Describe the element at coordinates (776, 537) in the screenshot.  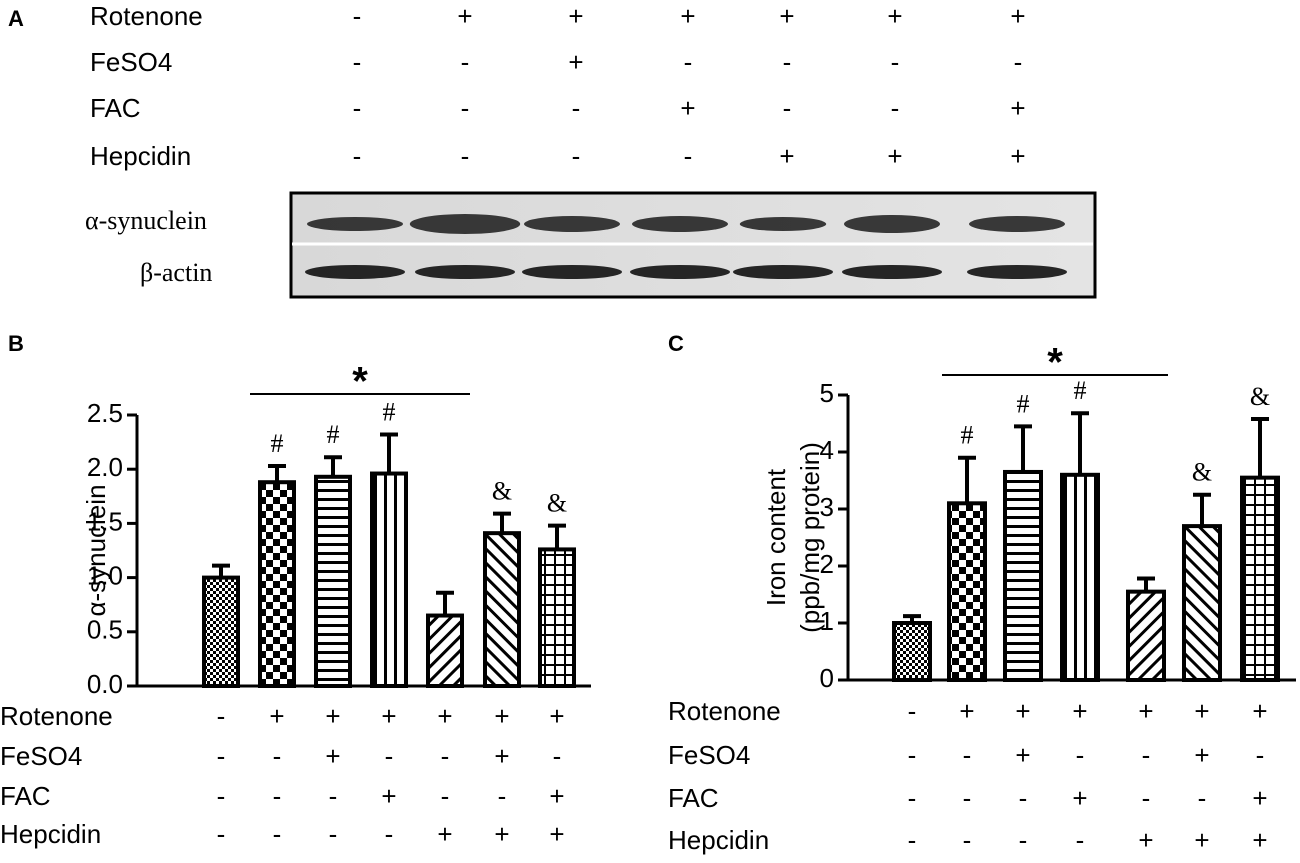
I see `y-axis-label: Iron content` at that location.